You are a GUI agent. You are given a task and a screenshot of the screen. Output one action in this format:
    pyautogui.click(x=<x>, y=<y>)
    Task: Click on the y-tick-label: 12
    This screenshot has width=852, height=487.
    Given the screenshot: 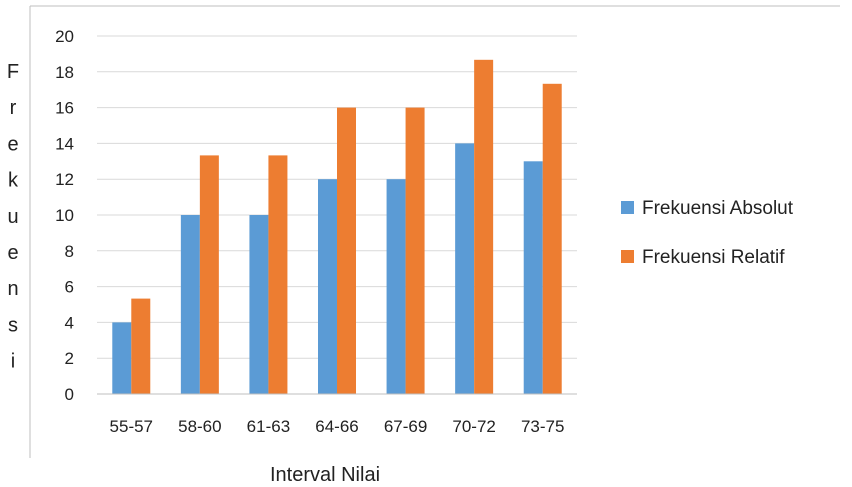 What is the action you would take?
    pyautogui.click(x=64, y=179)
    